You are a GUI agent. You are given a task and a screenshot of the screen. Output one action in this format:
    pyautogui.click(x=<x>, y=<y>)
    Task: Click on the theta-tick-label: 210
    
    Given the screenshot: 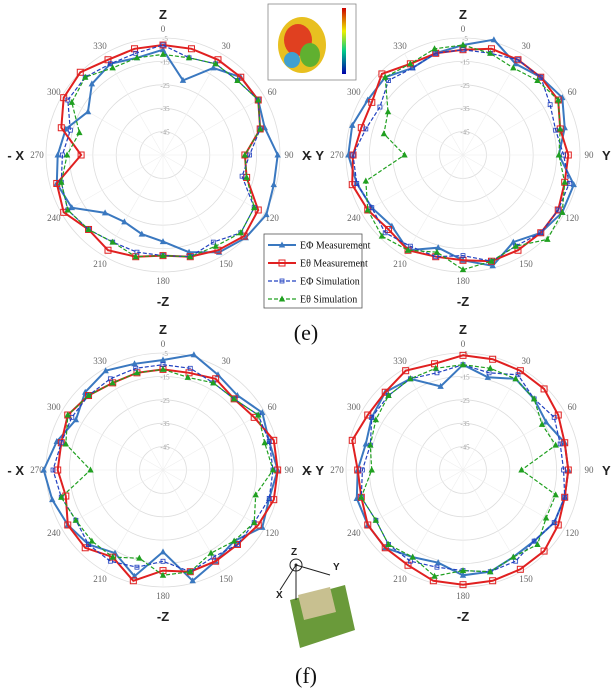 What is the action you would take?
    pyautogui.click(x=400, y=579)
    